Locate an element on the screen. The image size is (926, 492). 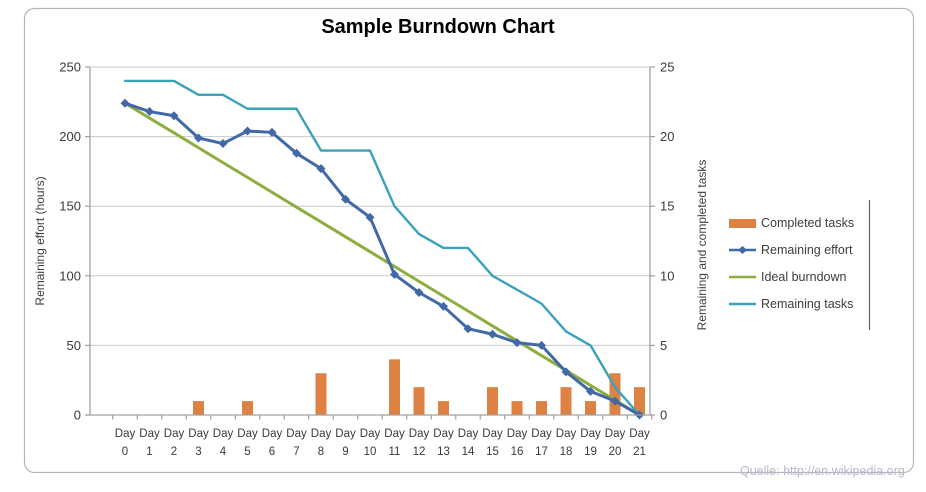
source-caption: Quelle: http://en.wikipedia.org is located at coordinates (822, 471).